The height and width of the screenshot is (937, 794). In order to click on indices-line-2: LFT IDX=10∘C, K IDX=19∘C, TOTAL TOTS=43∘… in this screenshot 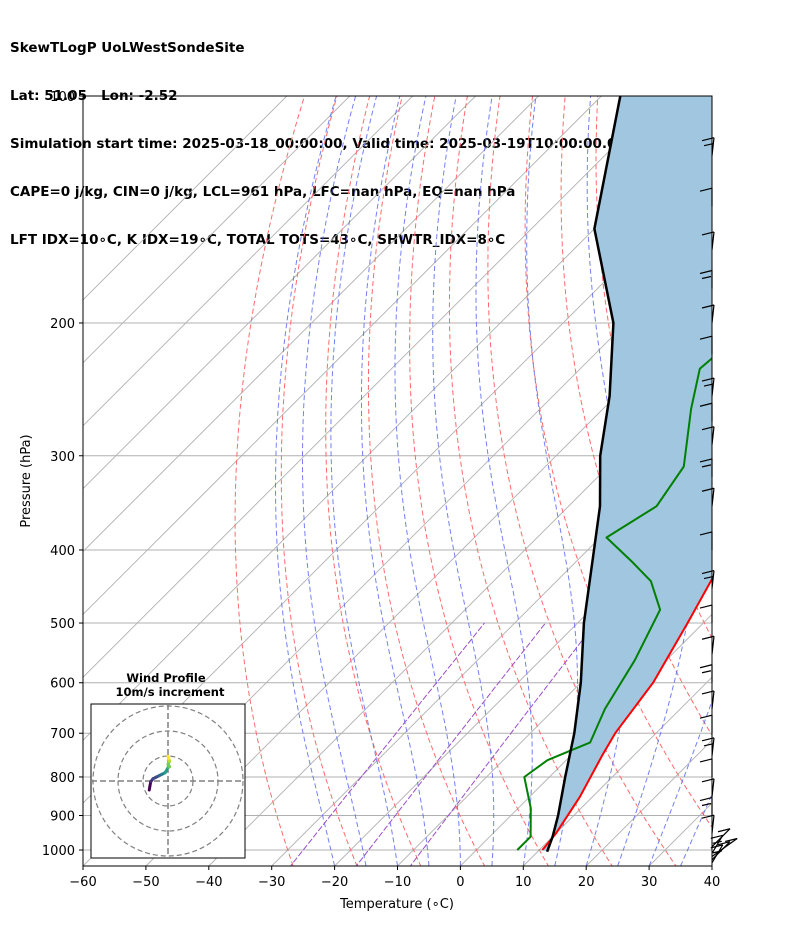, I will do `click(258, 240)`.